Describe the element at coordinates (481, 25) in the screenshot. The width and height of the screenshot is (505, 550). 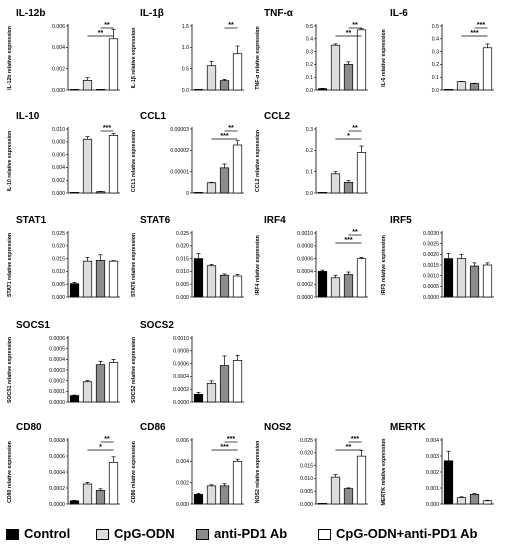
I see `significance-label-il-6: ***` at that location.